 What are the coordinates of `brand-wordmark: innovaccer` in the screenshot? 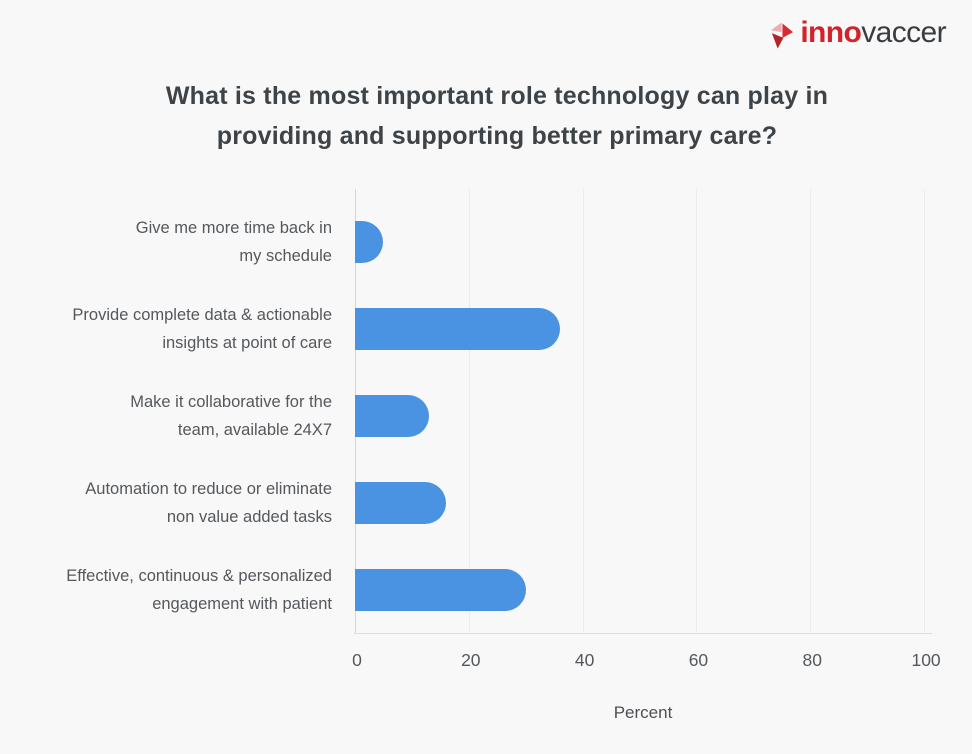 It's located at (873, 33).